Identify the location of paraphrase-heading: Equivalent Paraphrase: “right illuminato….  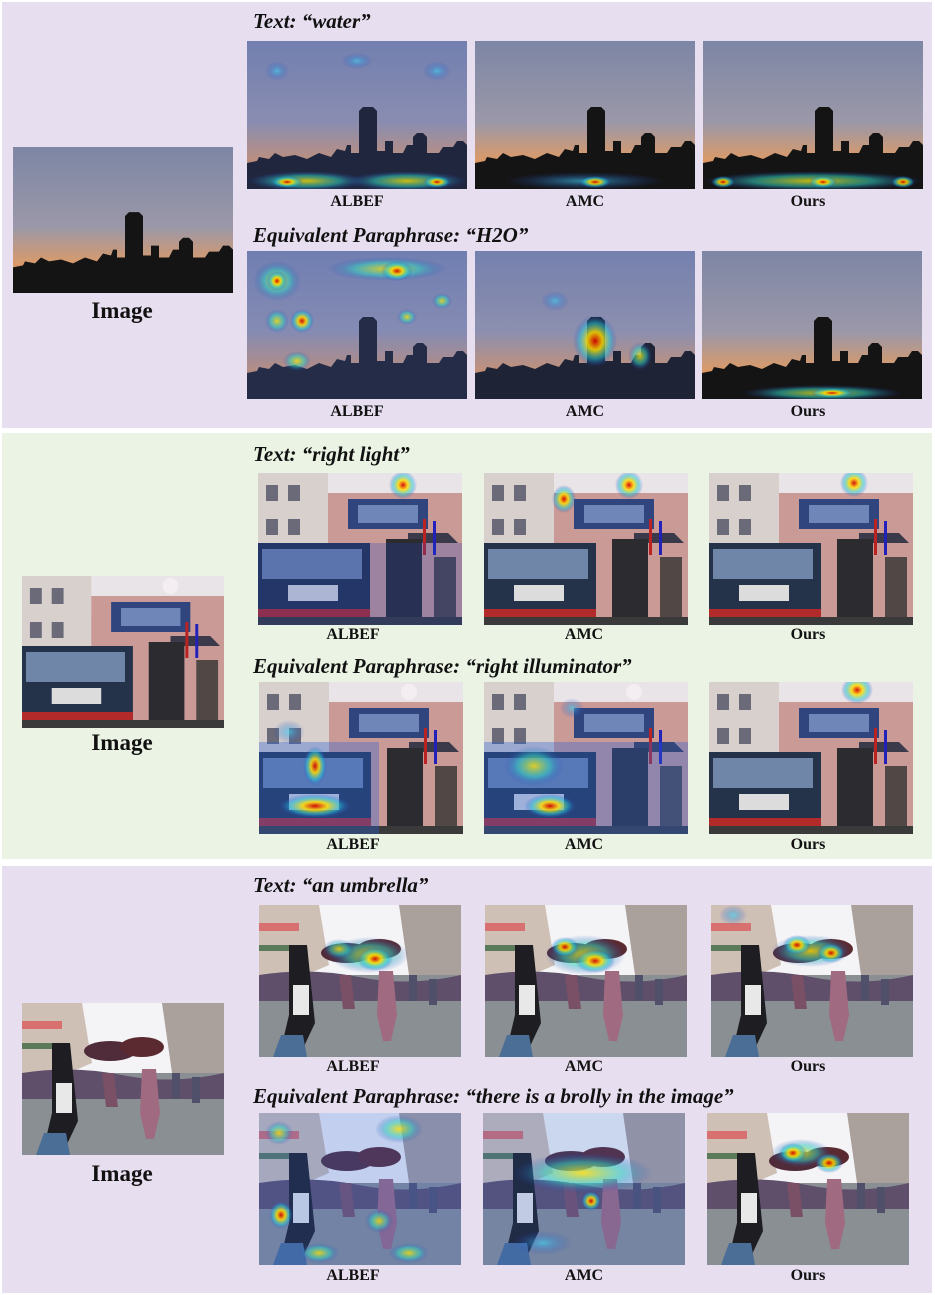
(442, 666).